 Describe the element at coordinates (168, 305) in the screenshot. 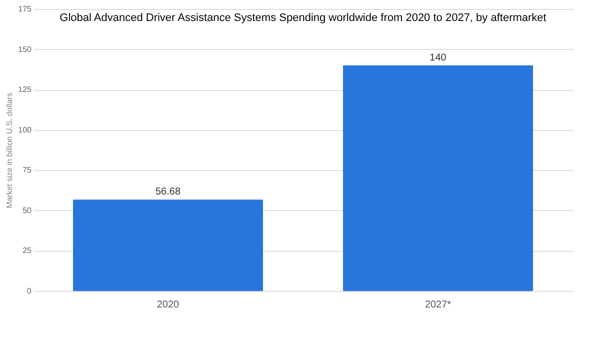

I see `x-tick-label: 2020` at that location.